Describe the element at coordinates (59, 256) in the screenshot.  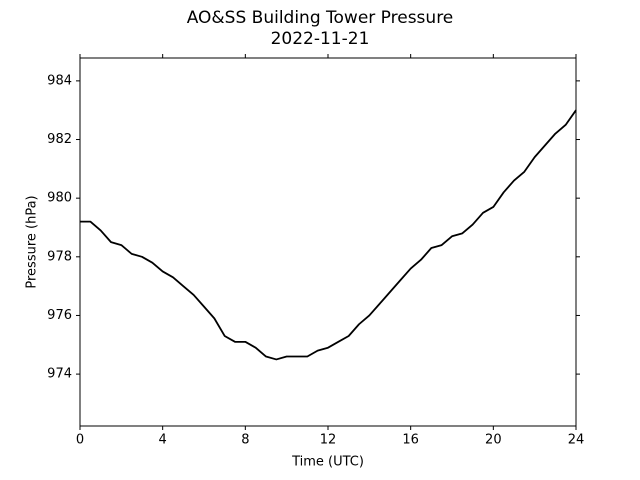
I see `y-tick-label: 978` at that location.